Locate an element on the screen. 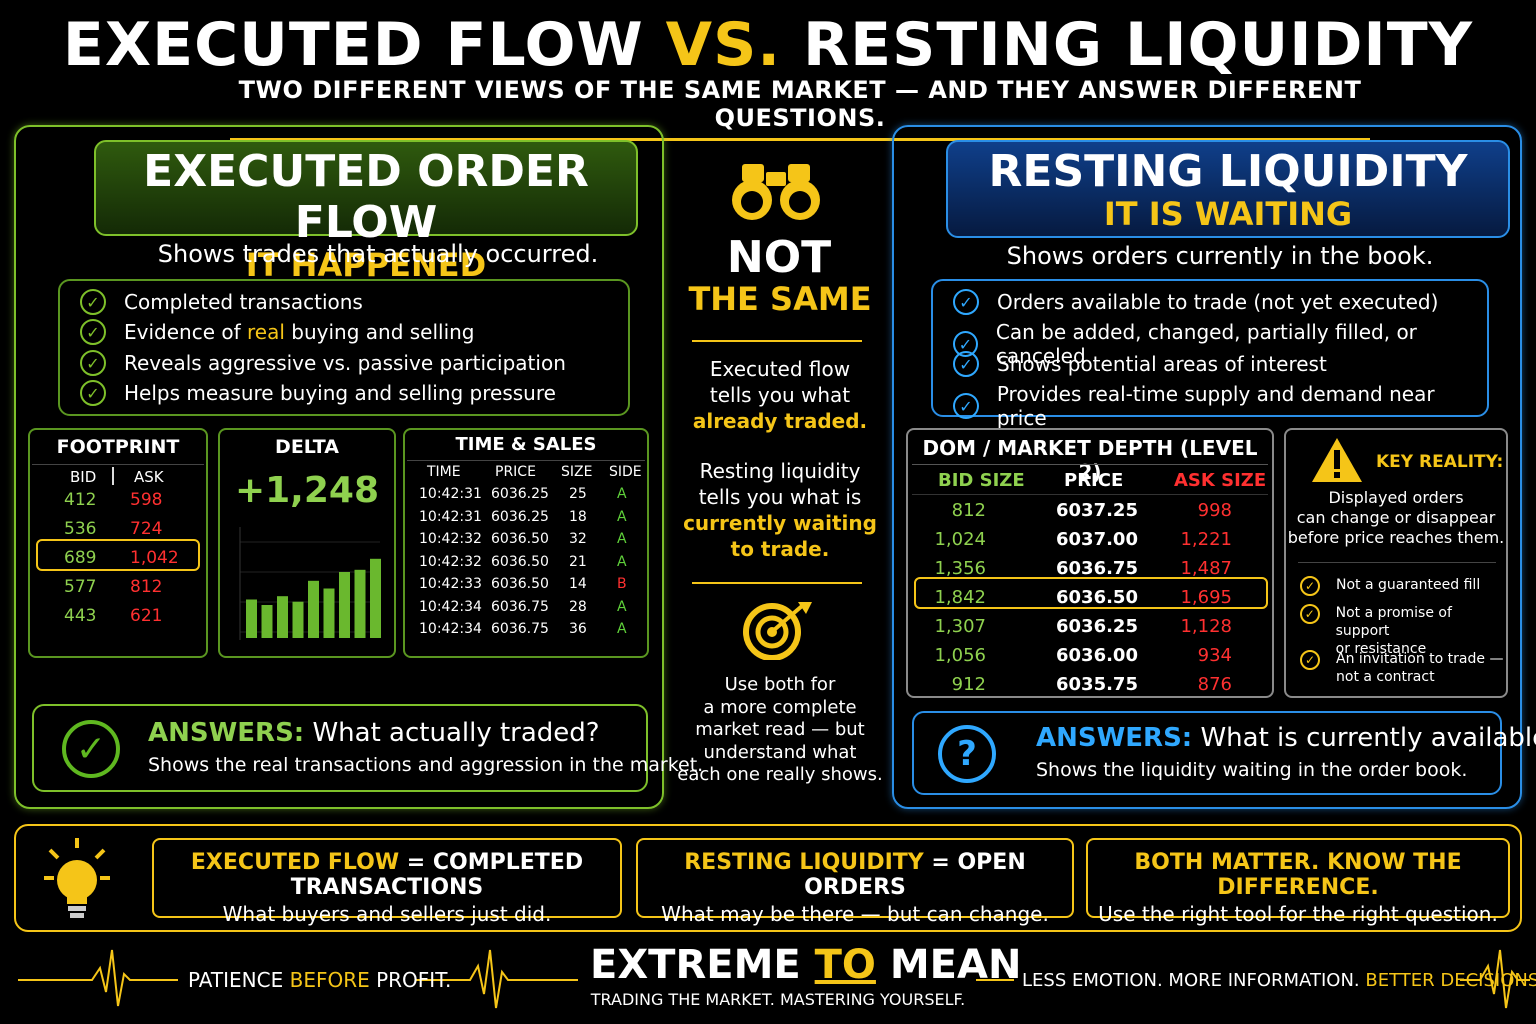  tns-header: PRICE is located at coordinates (515, 472).